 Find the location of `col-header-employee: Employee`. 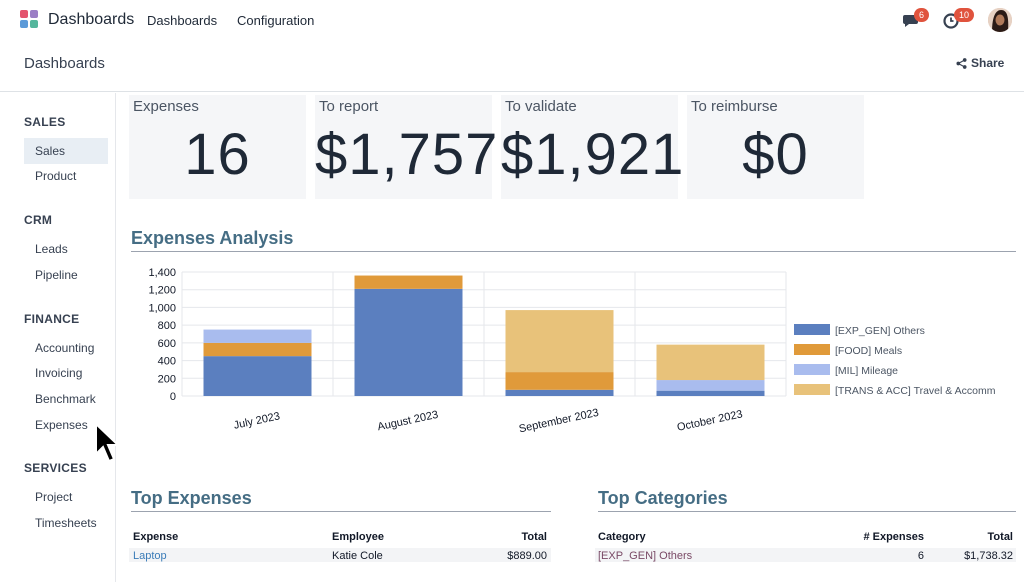

col-header-employee: Employee is located at coordinates (358, 537).